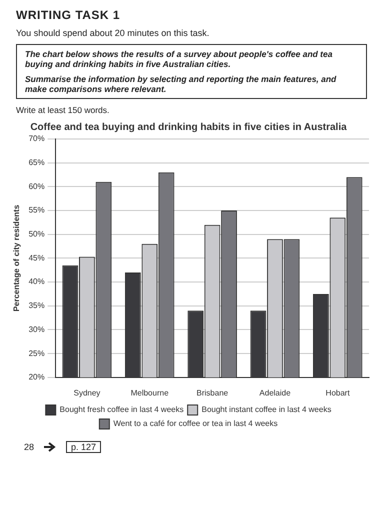  What do you see at coordinates (122, 409) in the screenshot?
I see `legend-label: Bought fresh coffee in last 4 weeks` at bounding box center [122, 409].